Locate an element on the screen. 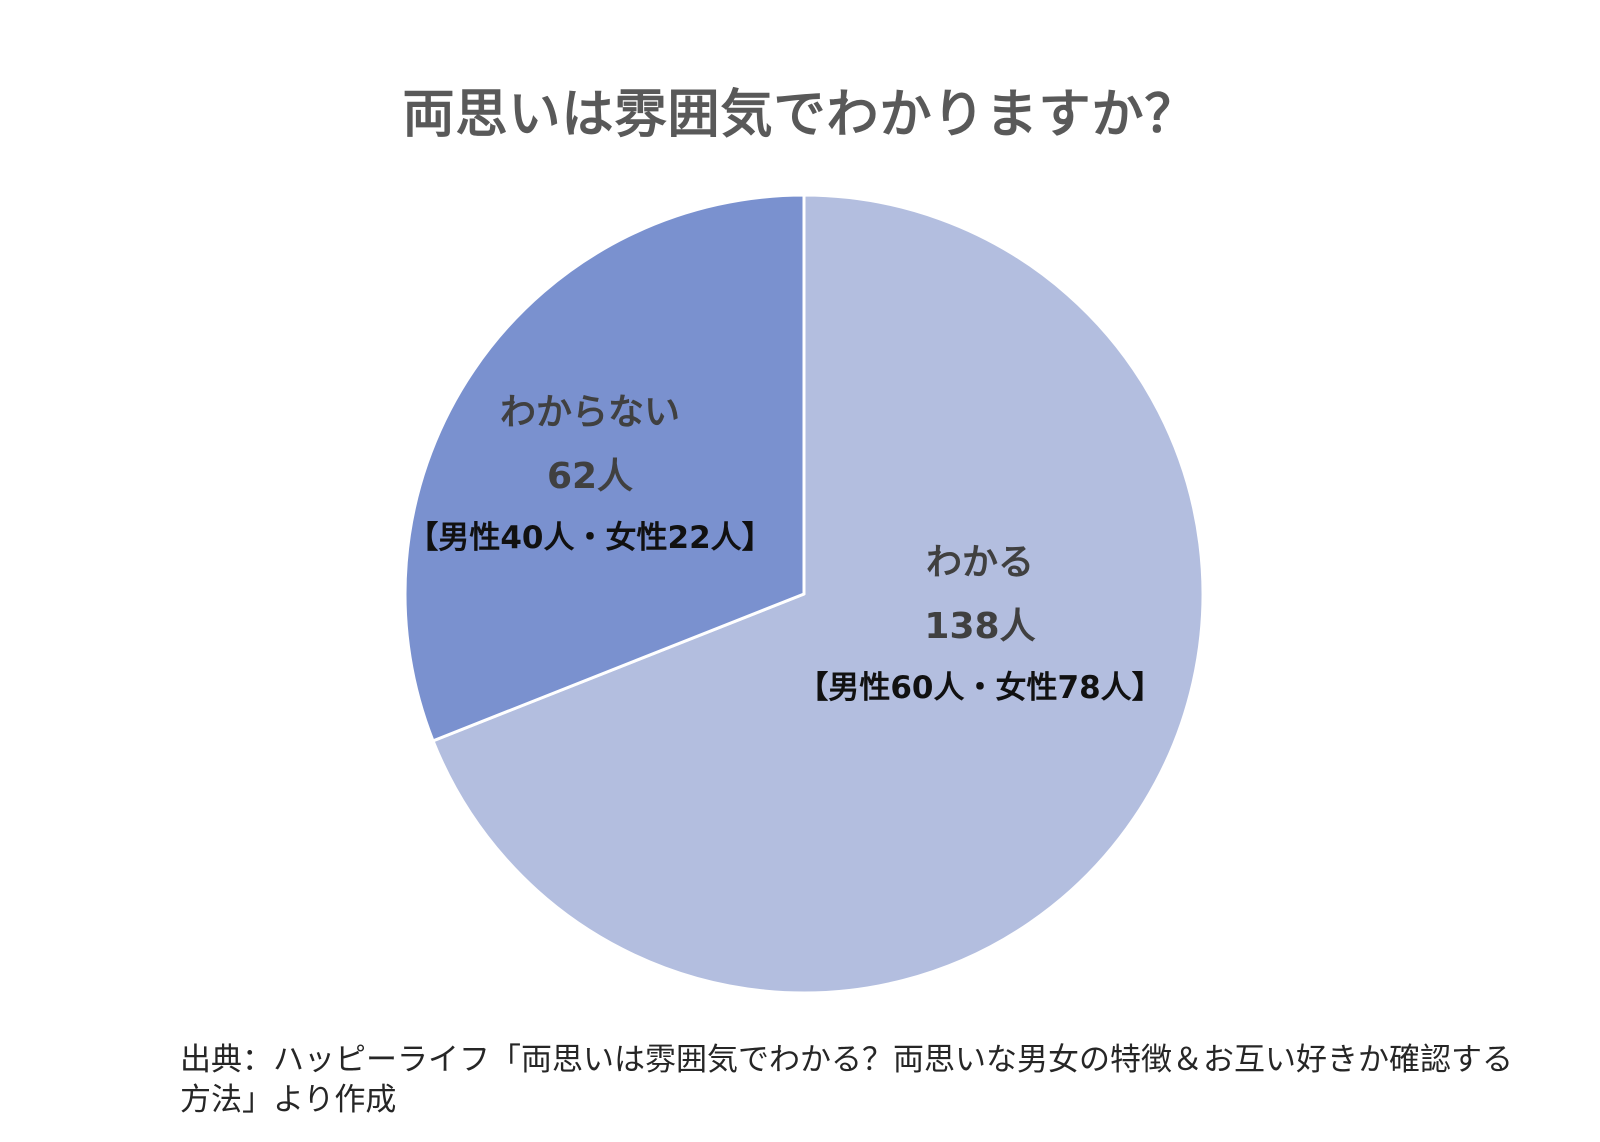 The image size is (1600, 1142). data-label-wakaranai: わからない 62人 【男性40人・女性22人】 is located at coordinates (590, 474).